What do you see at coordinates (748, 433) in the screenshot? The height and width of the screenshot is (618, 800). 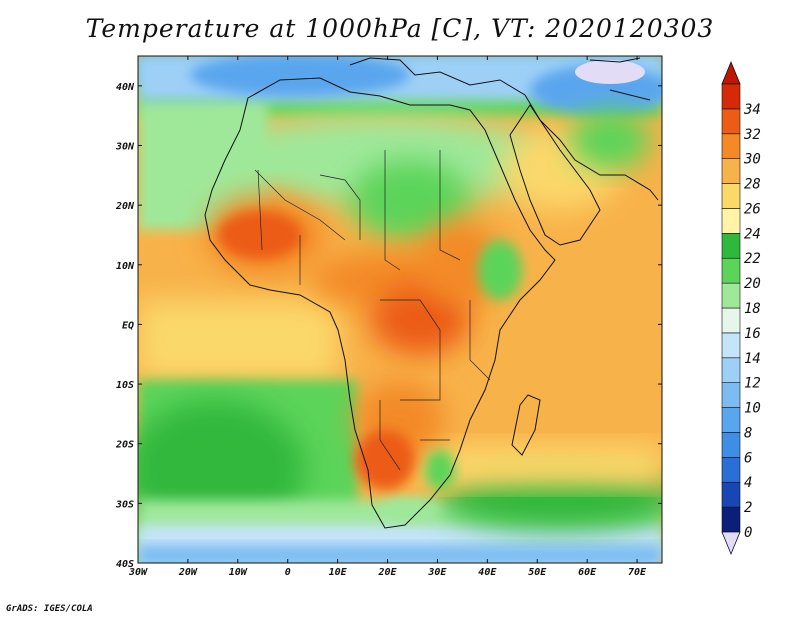 I see `colorbar-level-label: 8` at bounding box center [748, 433].